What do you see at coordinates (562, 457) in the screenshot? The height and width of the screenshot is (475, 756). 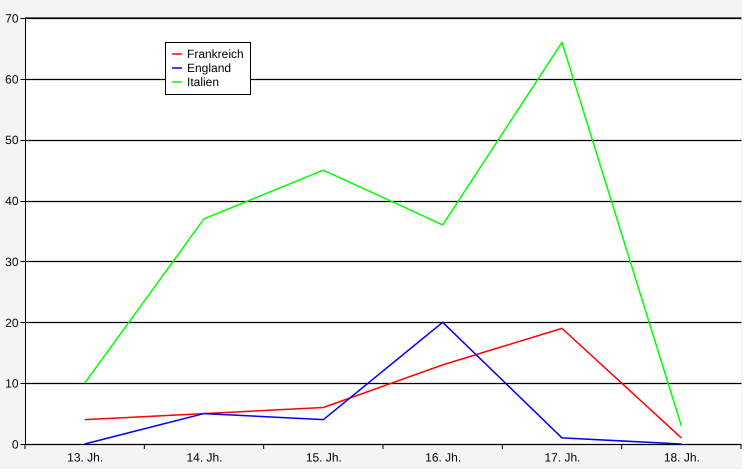 I see `x-tick-label: 17. Jh.` at bounding box center [562, 457].